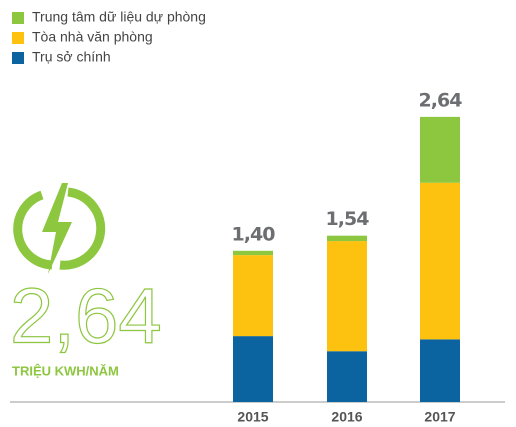  I want to click on x-tick-label: 2016, so click(346, 417).